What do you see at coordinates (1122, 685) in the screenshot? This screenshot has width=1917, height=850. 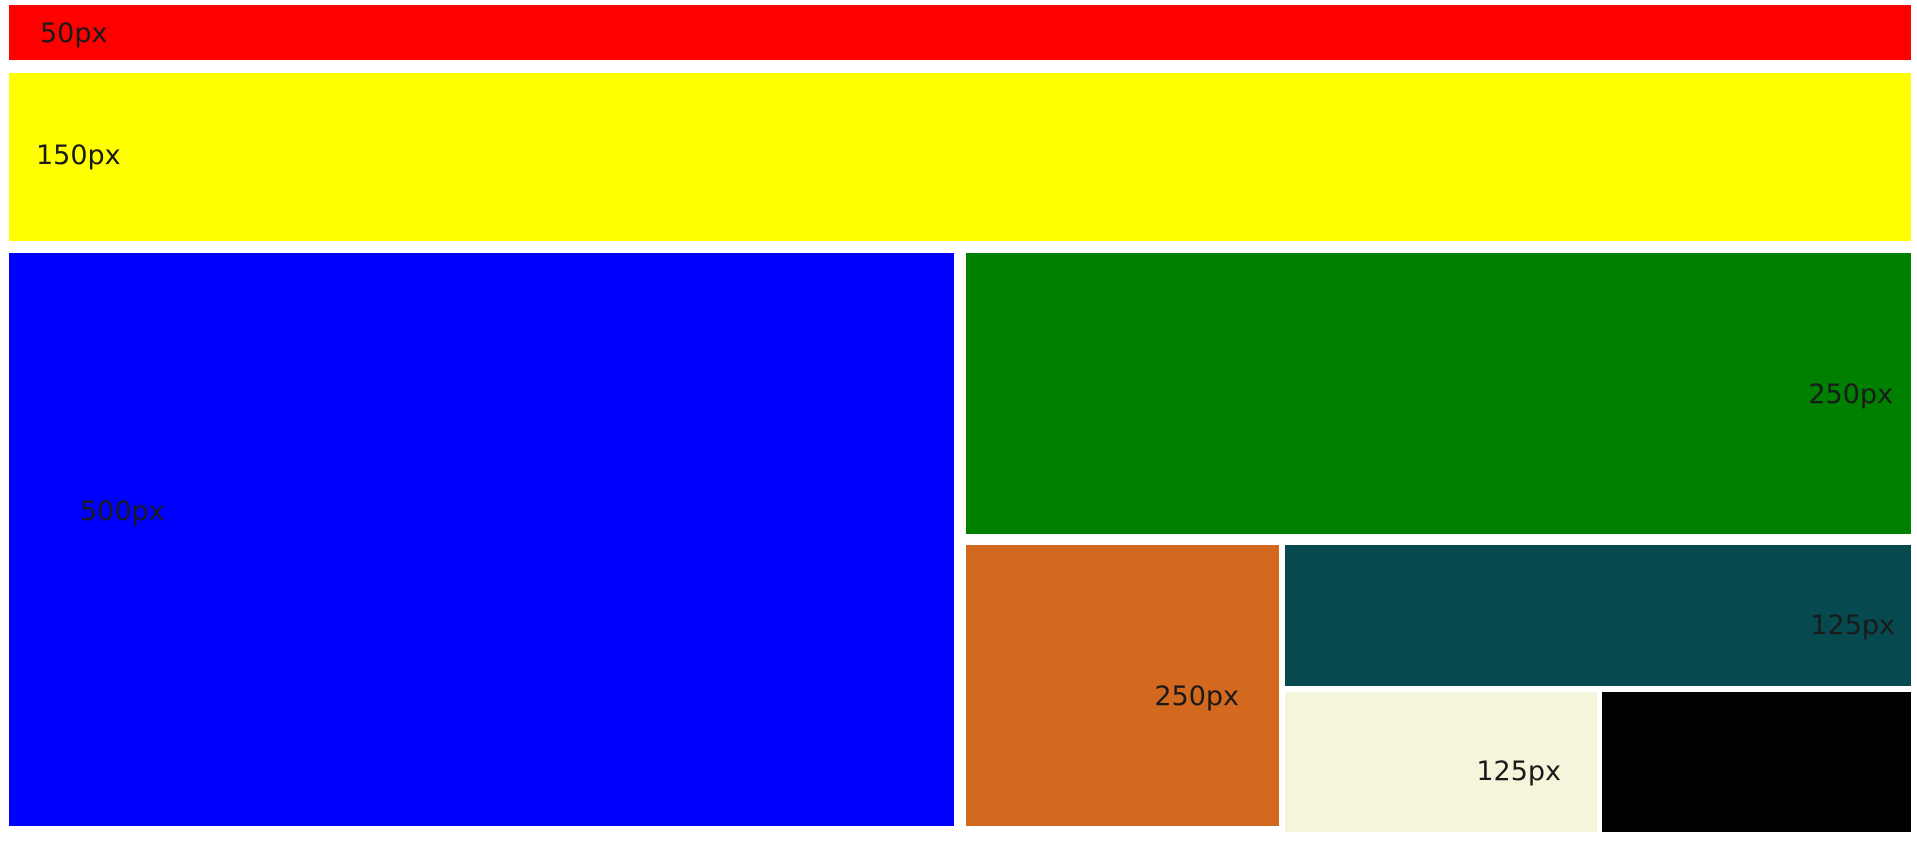 I see `orange-box: 250px` at bounding box center [1122, 685].